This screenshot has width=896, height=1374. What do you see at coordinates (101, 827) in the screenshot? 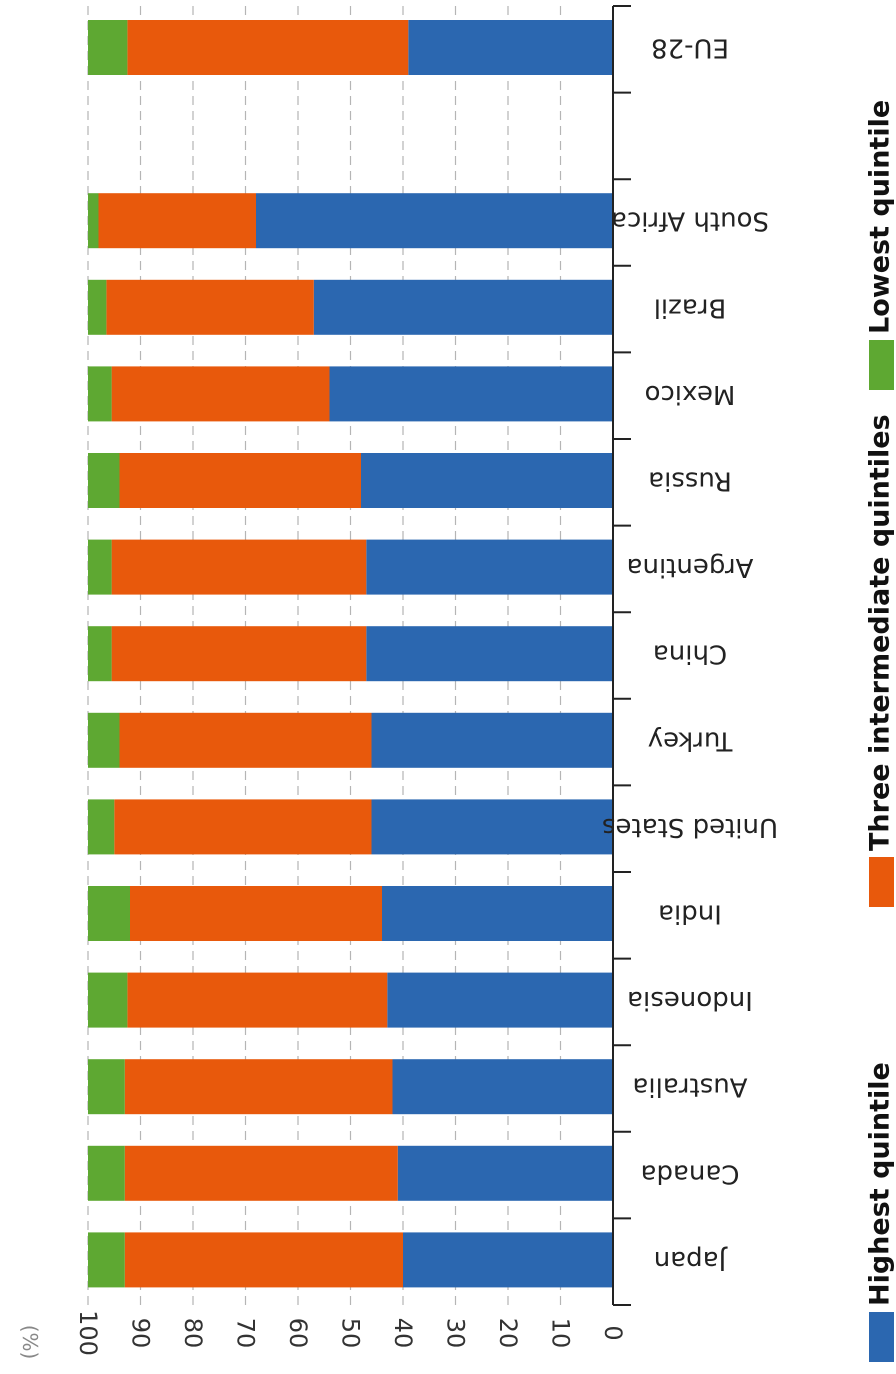
I see `bar-united-states-lowest-quintile` at bounding box center [101, 827].